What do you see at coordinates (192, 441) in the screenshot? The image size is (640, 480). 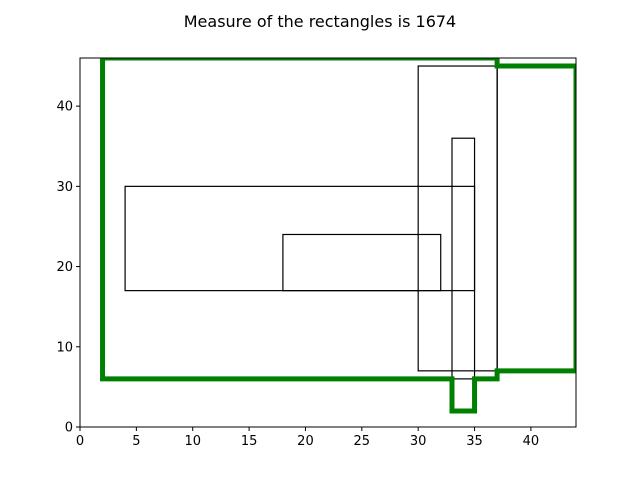 I see `x-tick-label: 10` at bounding box center [192, 441].